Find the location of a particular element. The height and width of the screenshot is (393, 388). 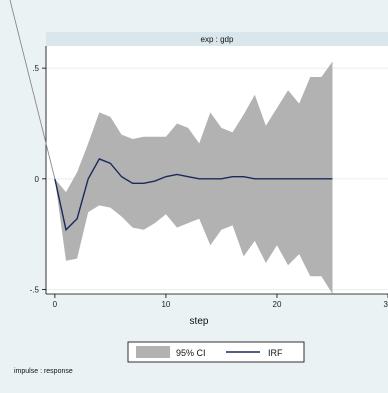

x-axis: 0 10 20 30 is located at coordinates (217, 301).